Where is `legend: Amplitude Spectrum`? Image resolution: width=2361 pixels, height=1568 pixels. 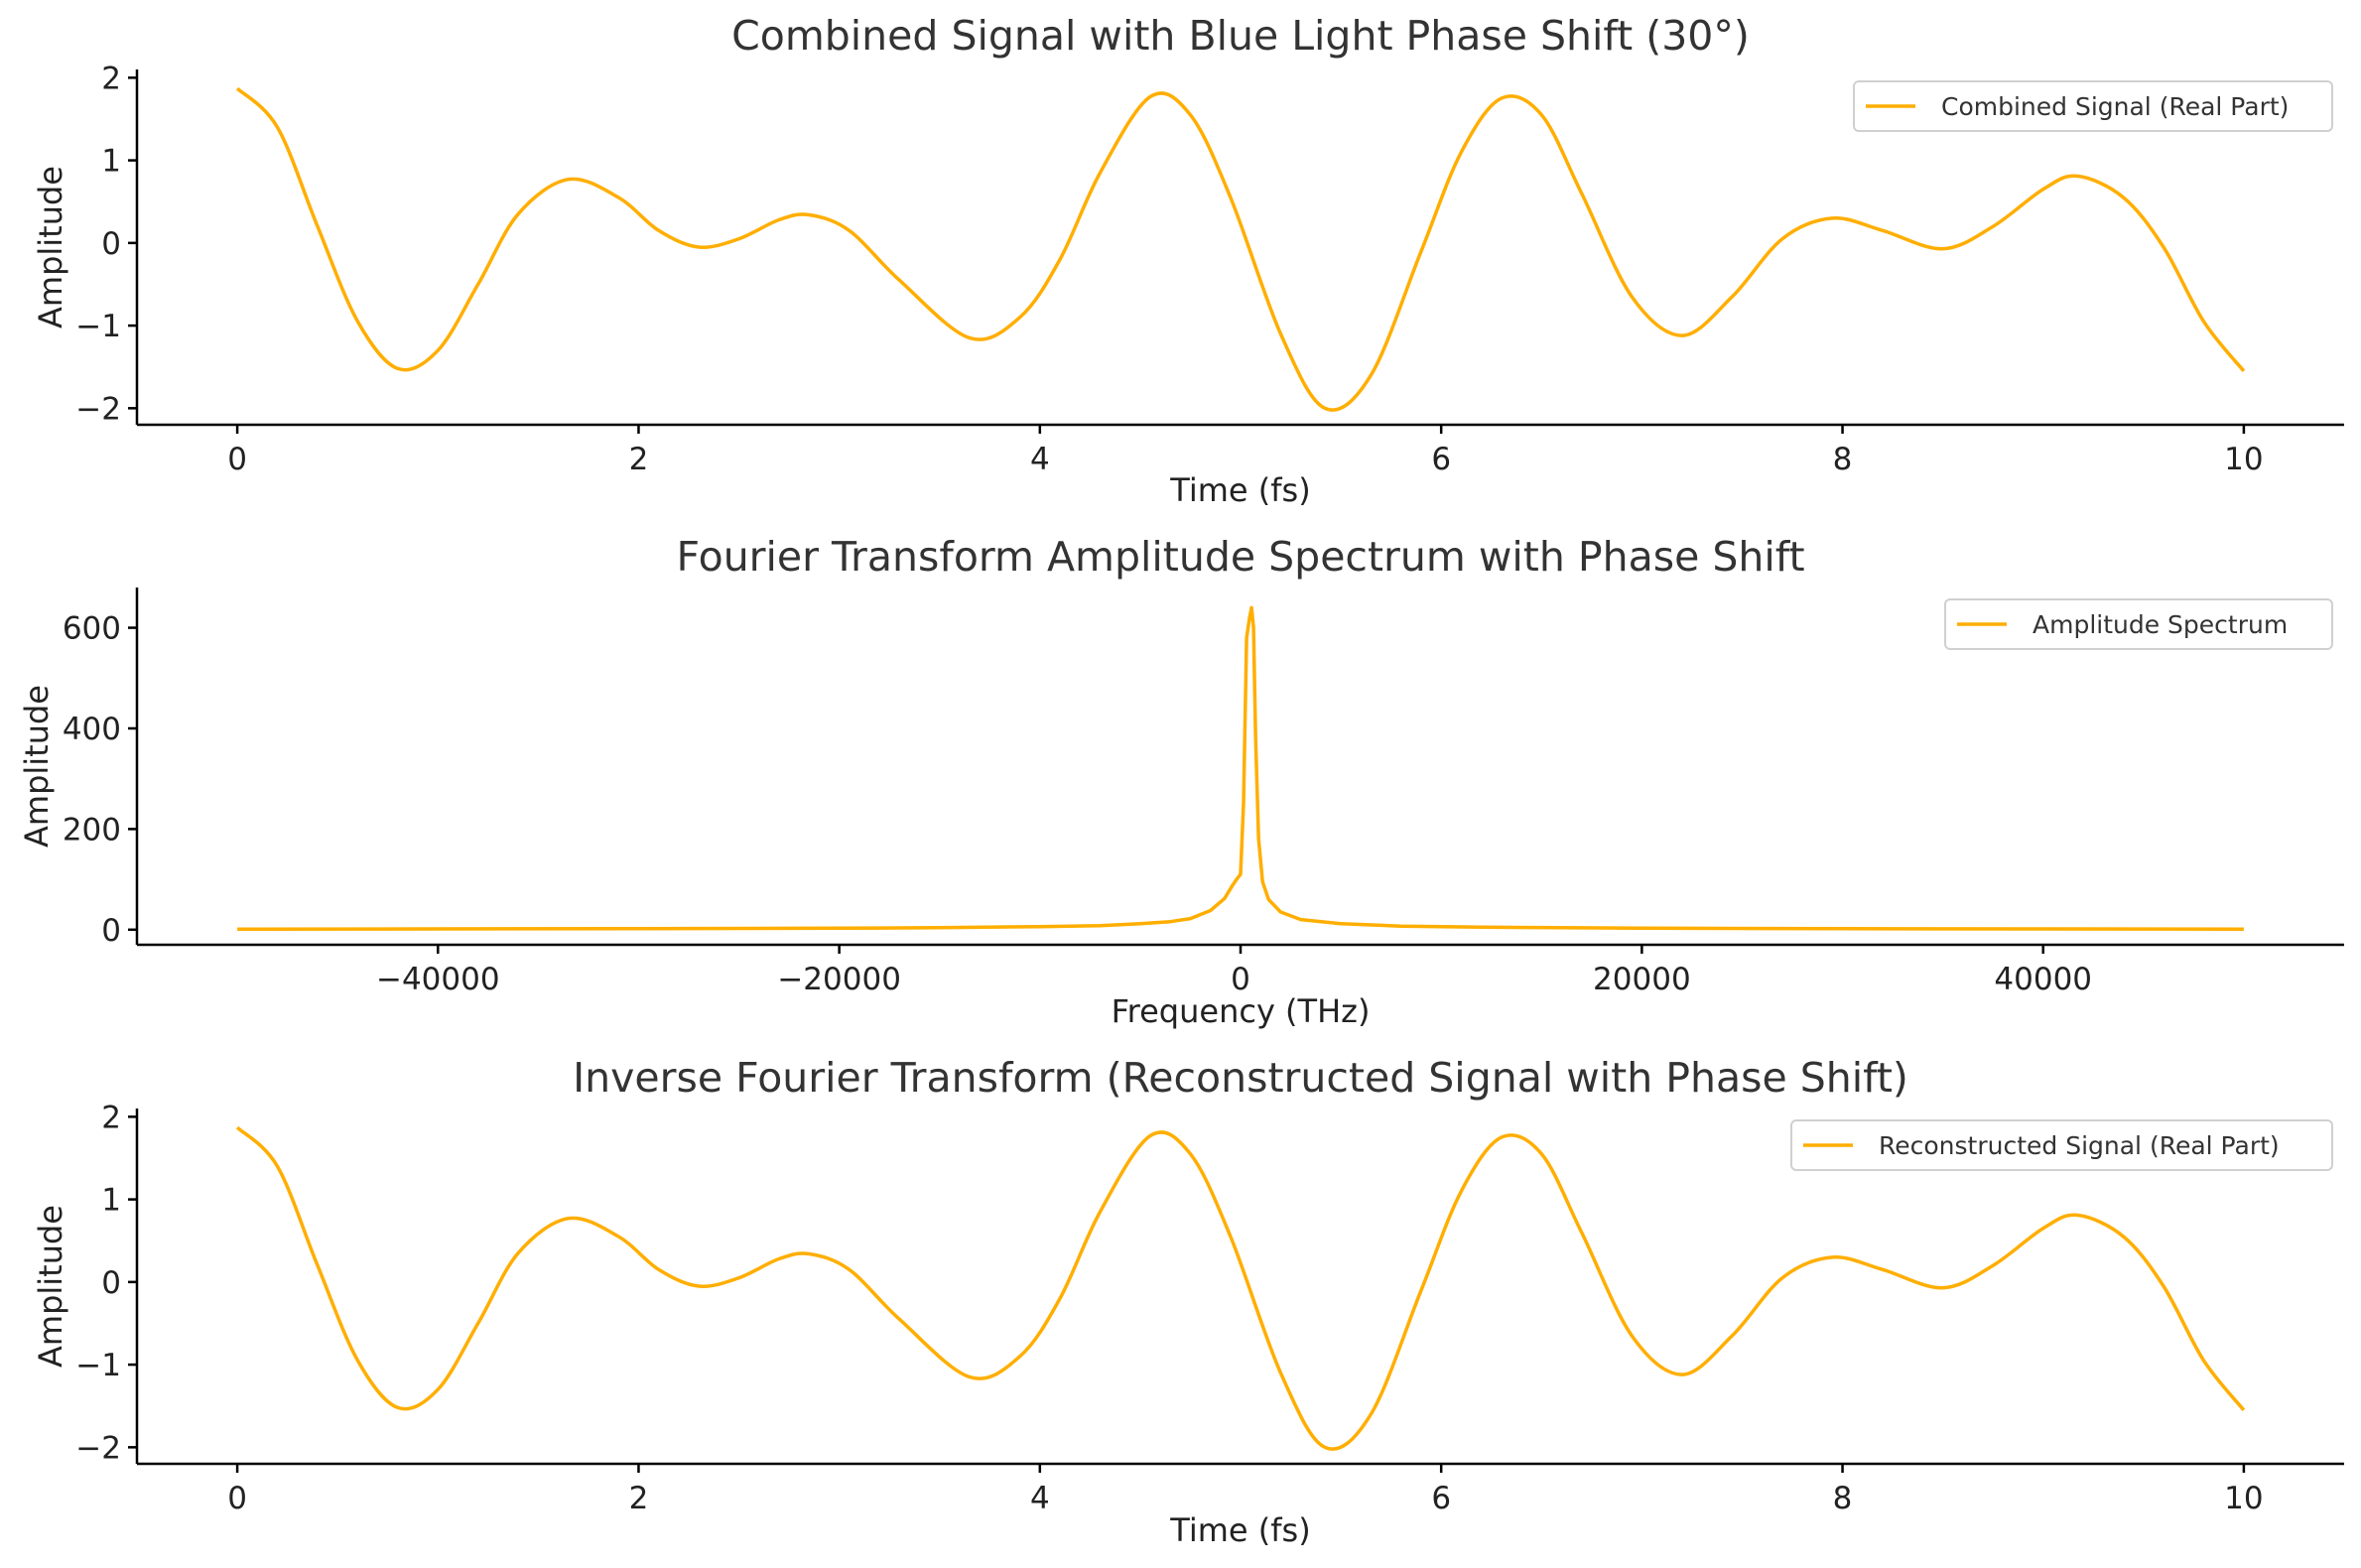 legend: Amplitude Spectrum is located at coordinates (2138, 624).